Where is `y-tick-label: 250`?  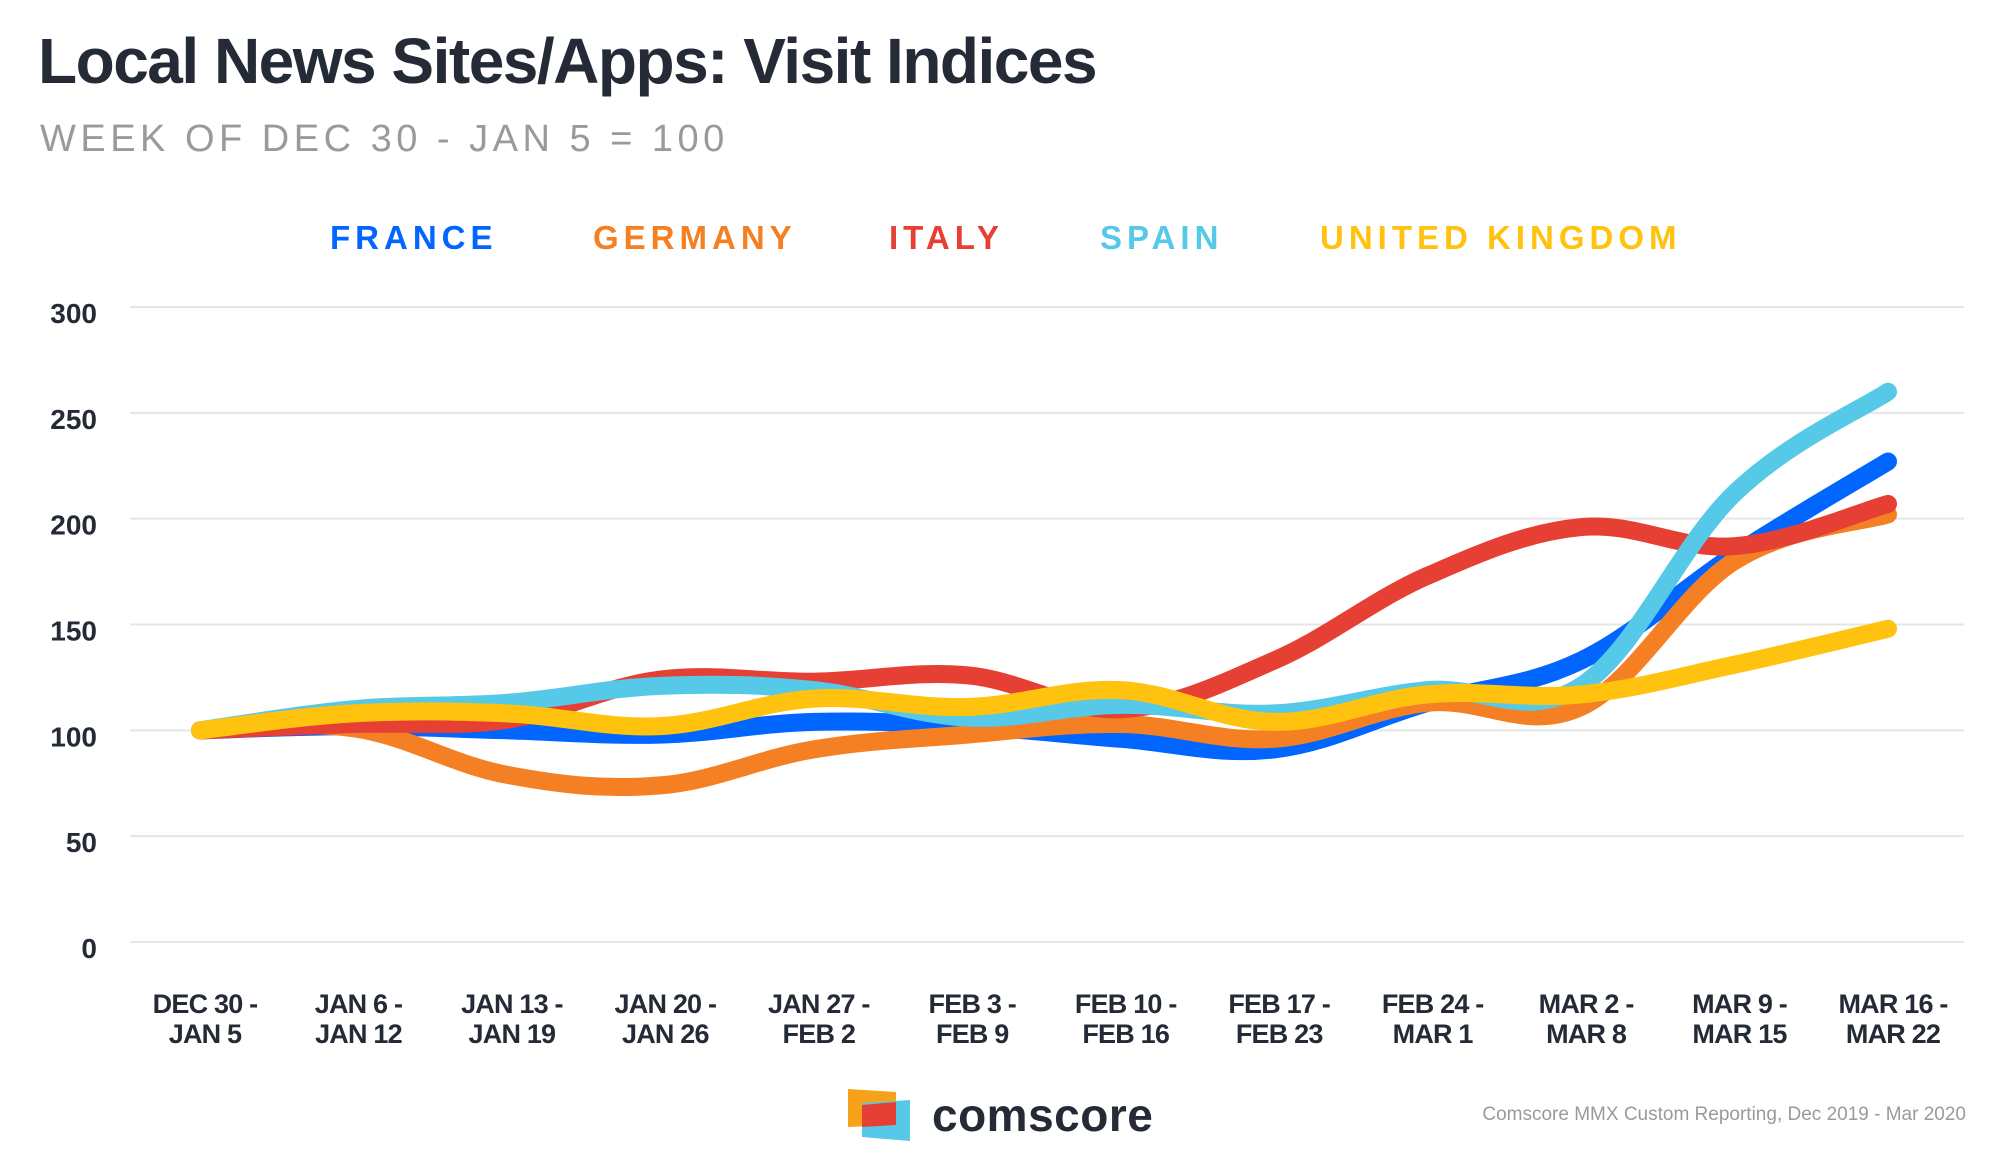 y-tick-label: 250 is located at coordinates (73, 419).